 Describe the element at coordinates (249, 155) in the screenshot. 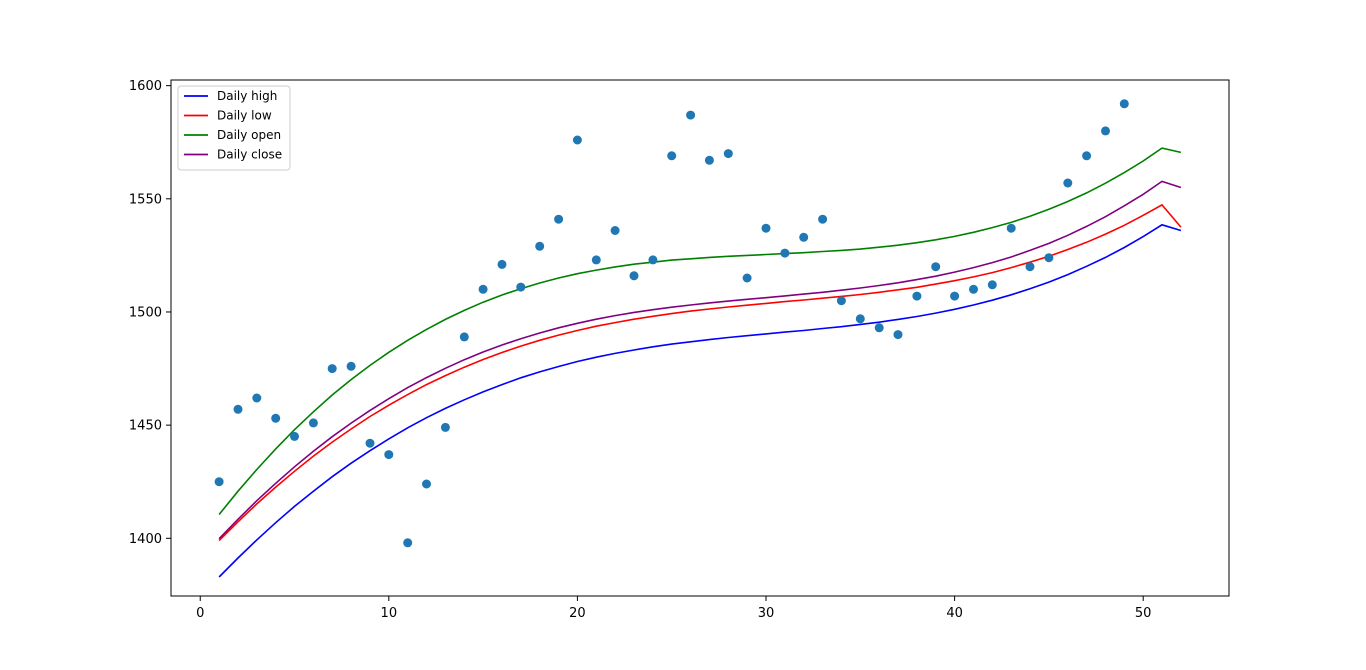

I see `legend-label: Daily close` at that location.